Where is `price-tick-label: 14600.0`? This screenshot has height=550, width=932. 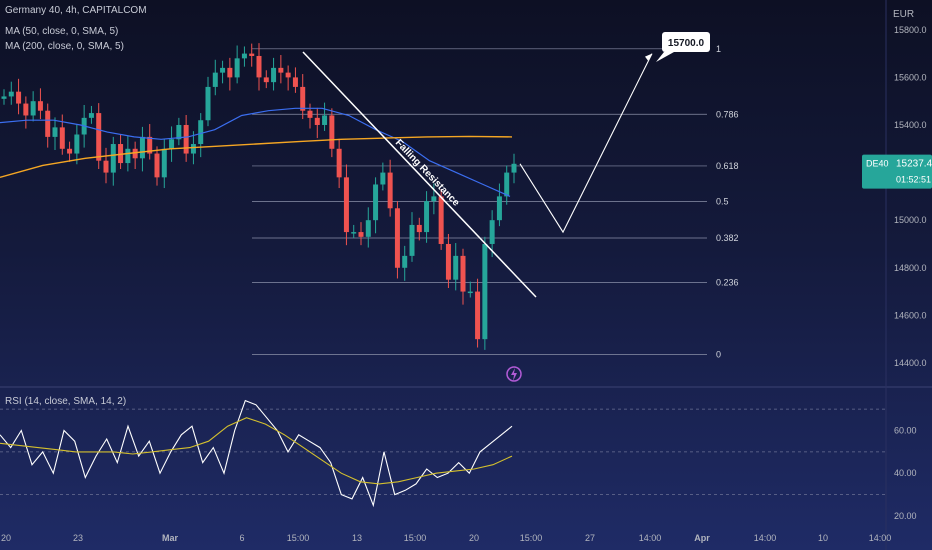 price-tick-label: 14600.0 is located at coordinates (910, 315).